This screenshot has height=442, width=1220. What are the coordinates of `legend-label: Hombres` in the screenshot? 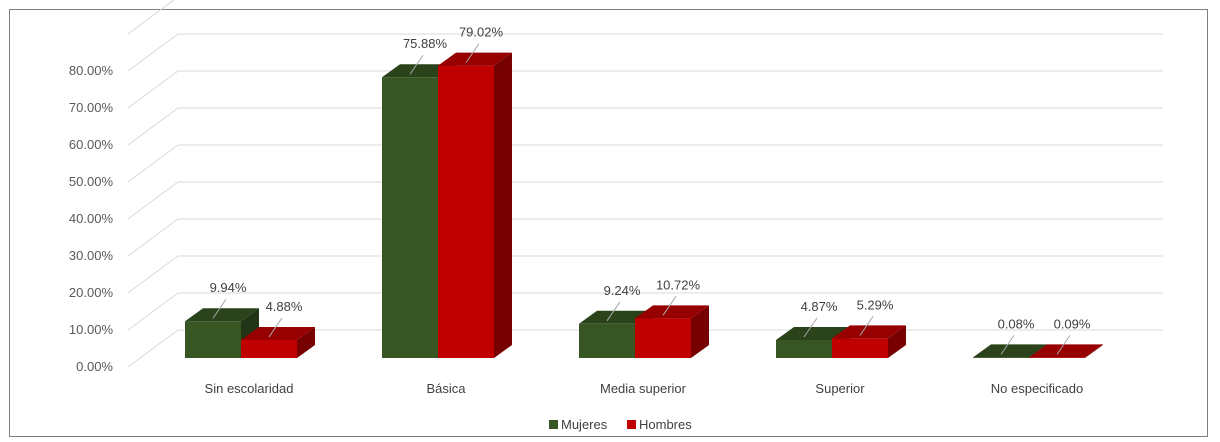 It's located at (665, 424).